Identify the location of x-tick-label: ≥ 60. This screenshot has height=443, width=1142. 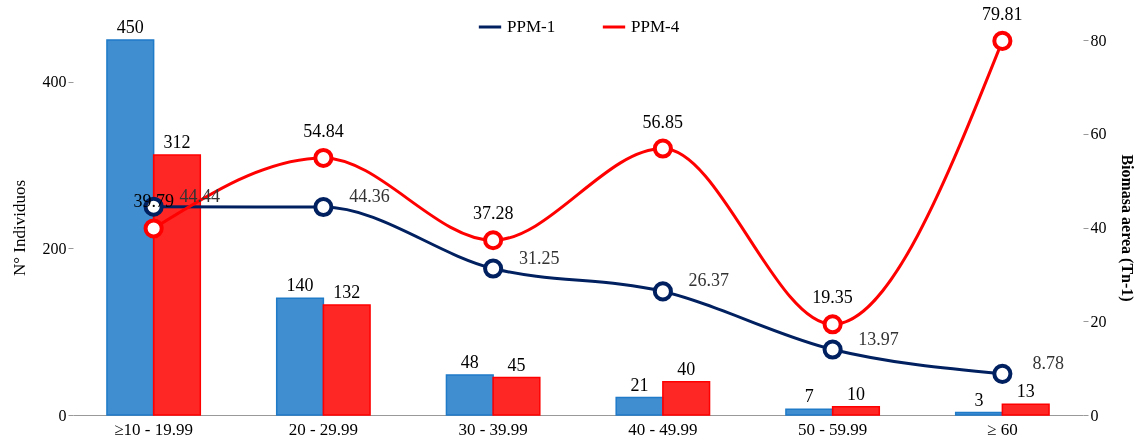
(1002, 429).